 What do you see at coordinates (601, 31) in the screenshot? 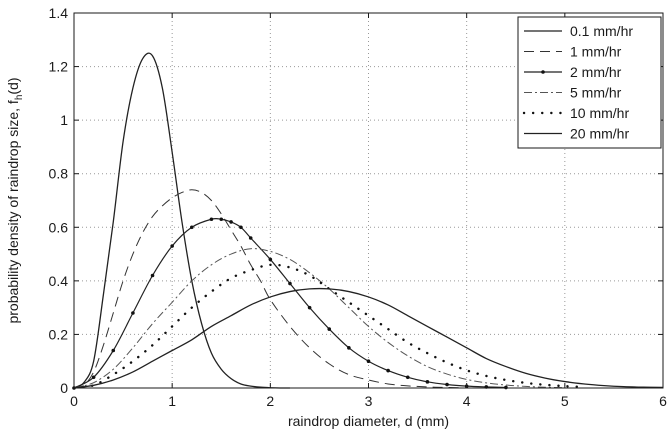
I see `legend-label: 0.1 mm/hr` at bounding box center [601, 31].